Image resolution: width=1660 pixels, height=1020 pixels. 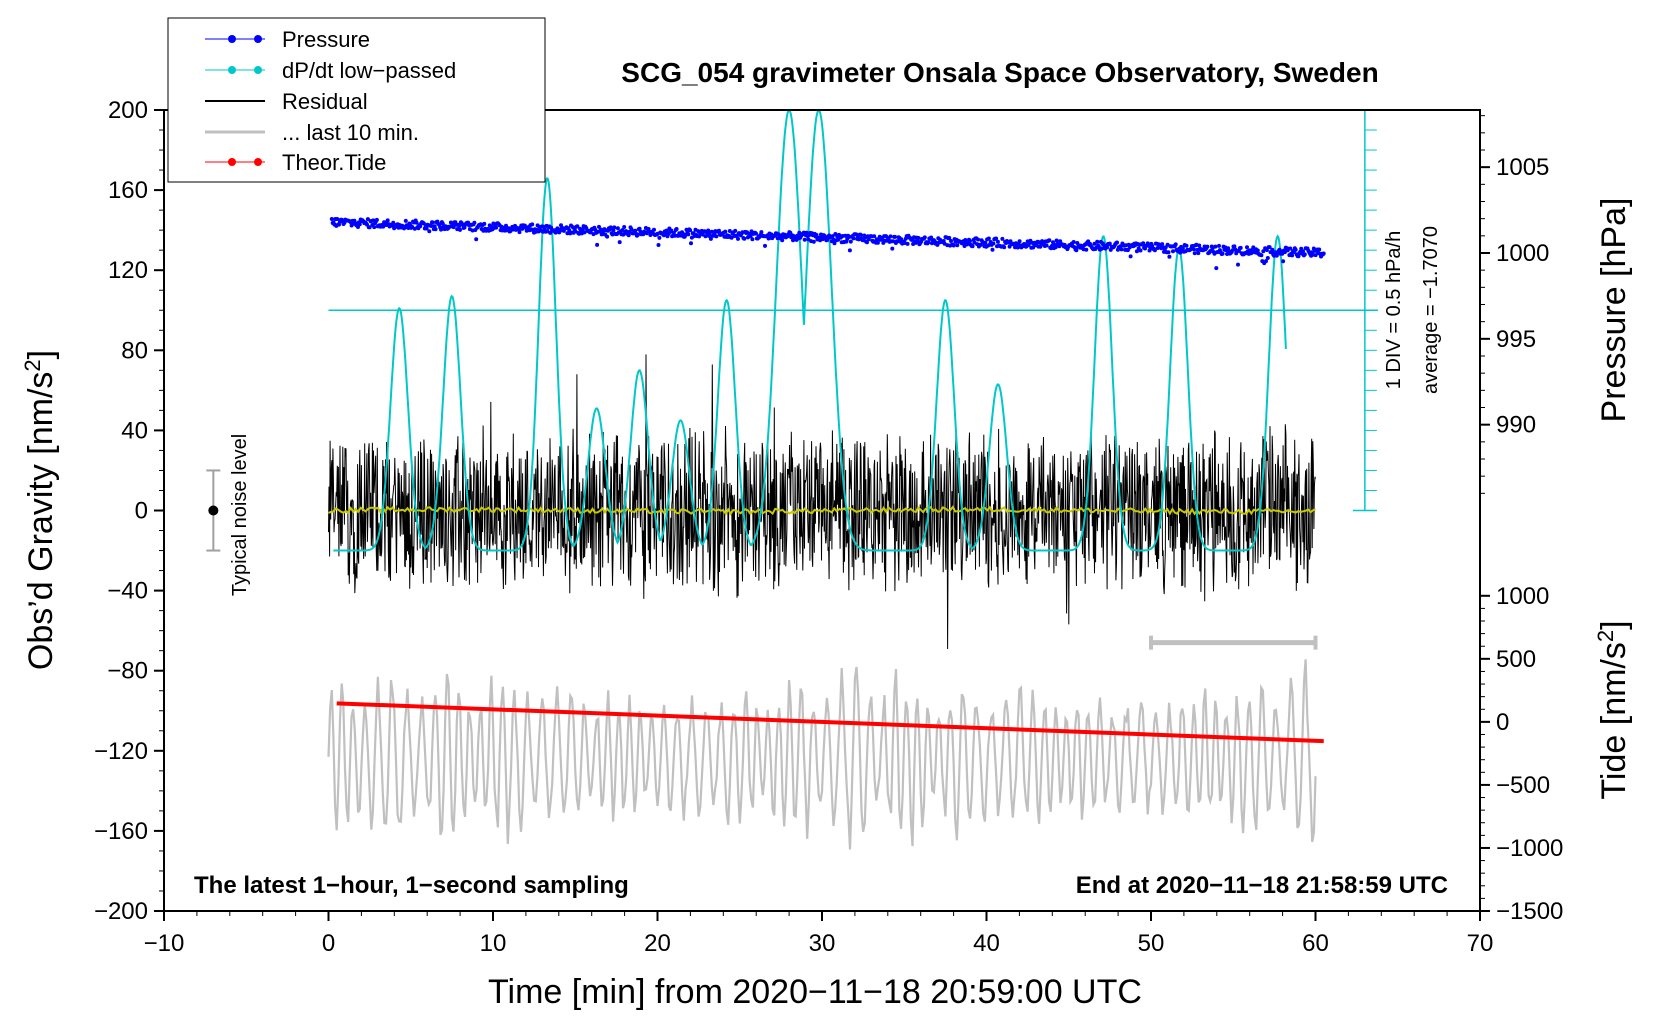 I want to click on x-axis-label: Time [min] from 2020−11−18 20:59:00 UTC, so click(x=815, y=992).